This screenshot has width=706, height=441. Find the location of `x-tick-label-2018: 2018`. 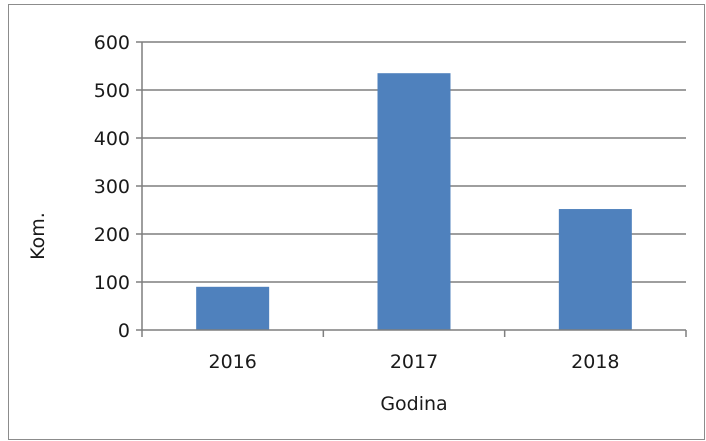

x-tick-label-2018: 2018 is located at coordinates (595, 362).